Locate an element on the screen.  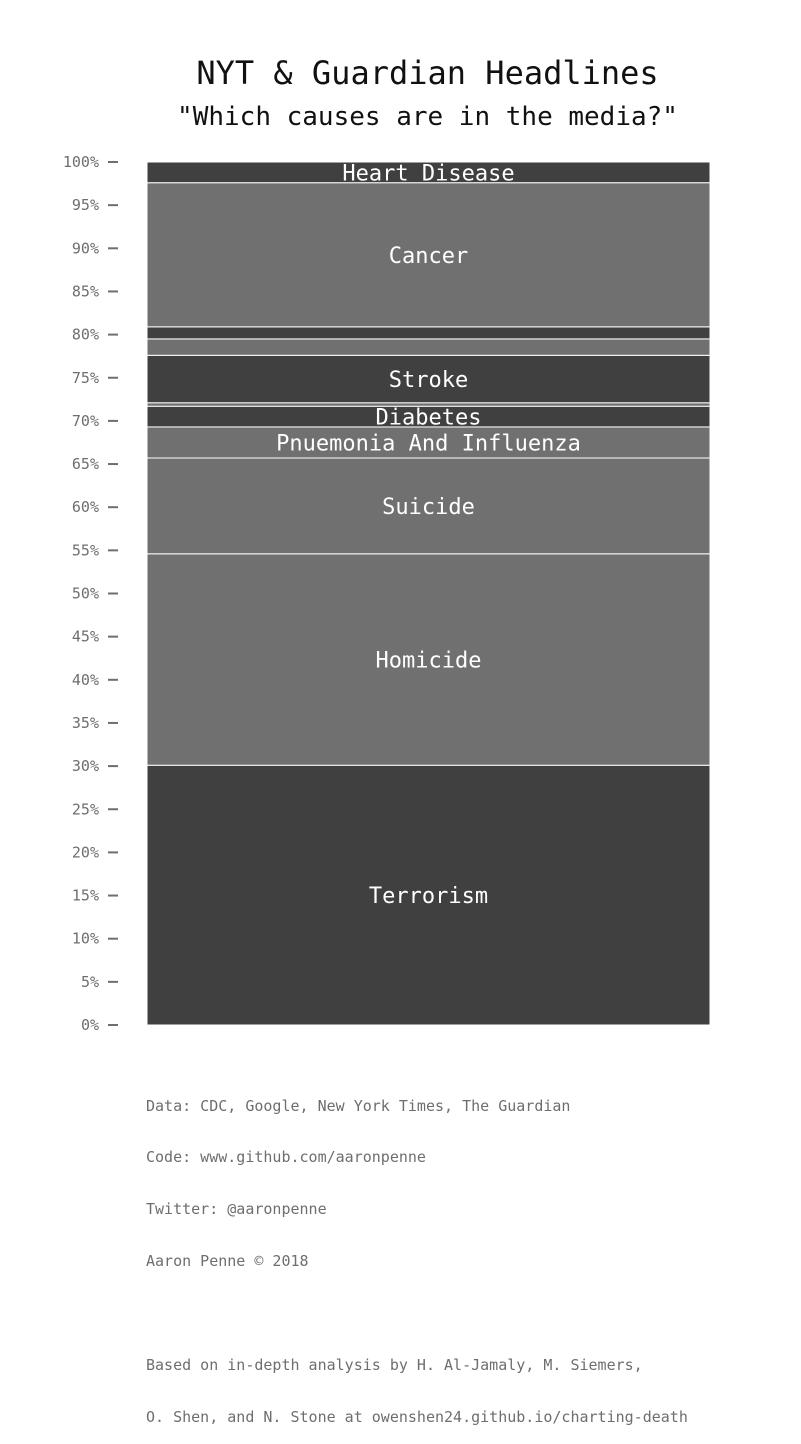
segment-label: Heart Disease is located at coordinates (428, 173).